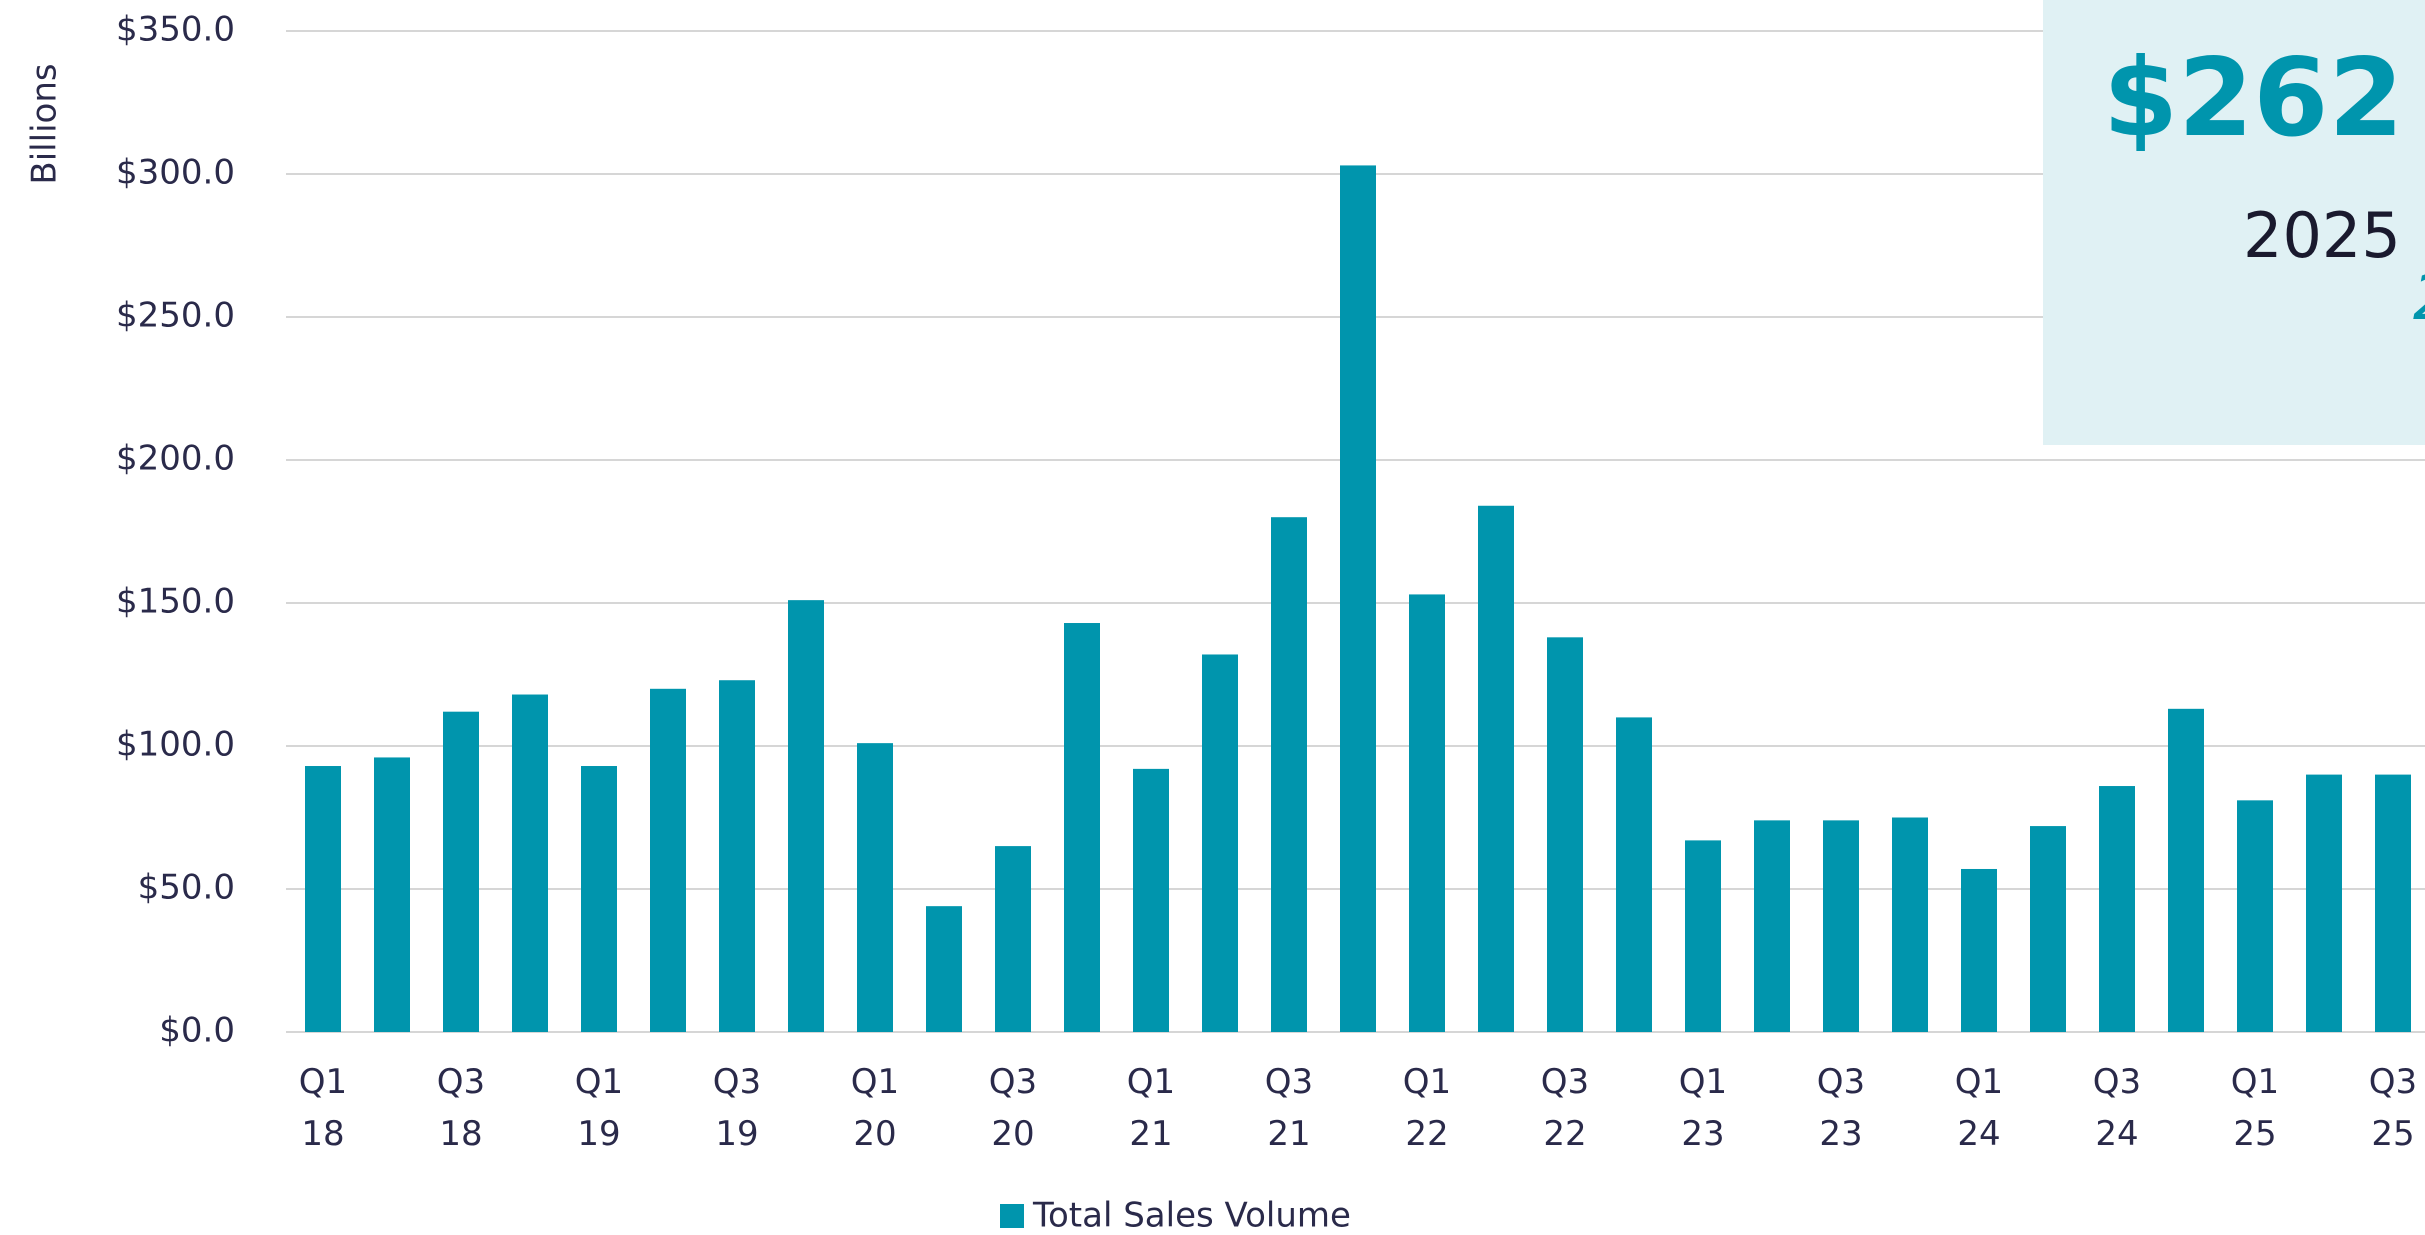 The height and width of the screenshot is (1235, 2425). Describe the element at coordinates (175, 459) in the screenshot. I see `y-tick-label: $200.0` at that location.